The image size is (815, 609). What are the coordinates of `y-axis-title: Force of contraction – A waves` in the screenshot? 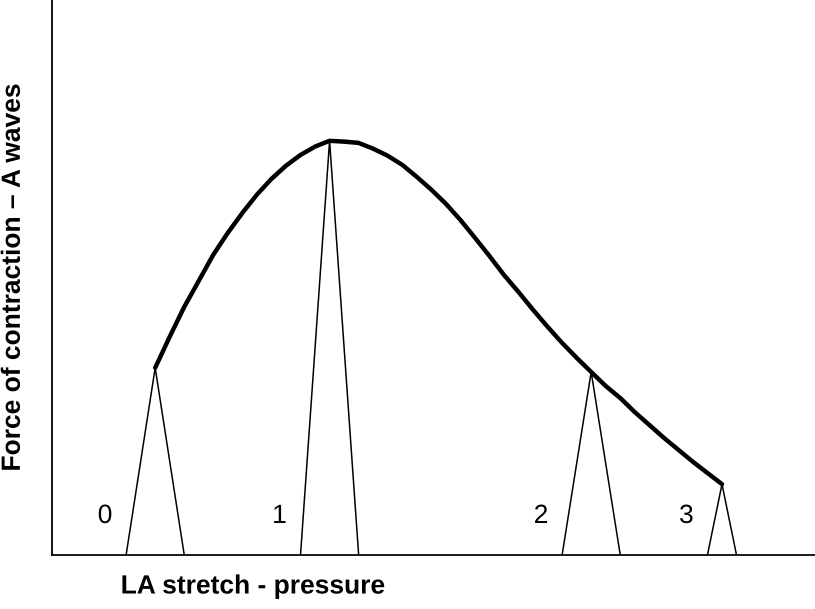 It's located at (10, 277).